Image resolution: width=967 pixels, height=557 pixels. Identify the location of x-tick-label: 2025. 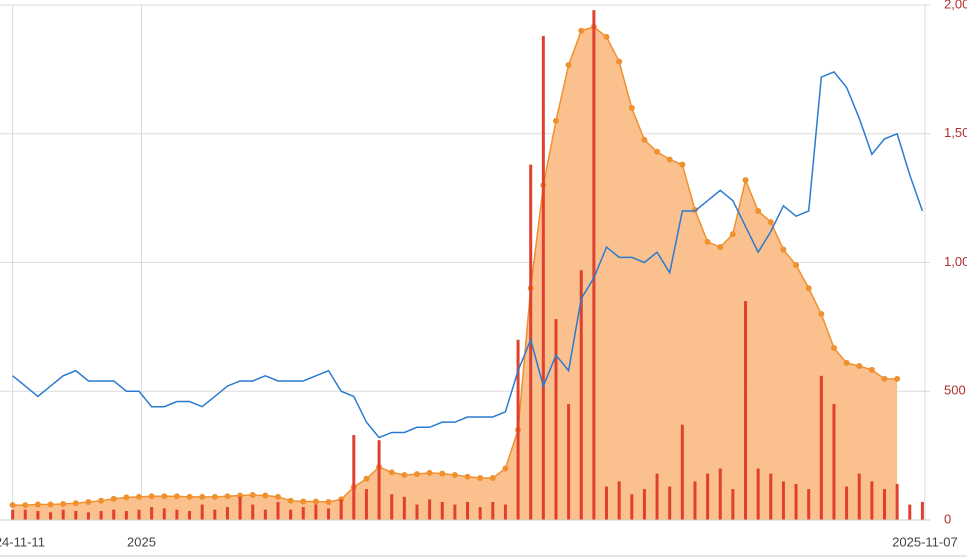
(141, 541).